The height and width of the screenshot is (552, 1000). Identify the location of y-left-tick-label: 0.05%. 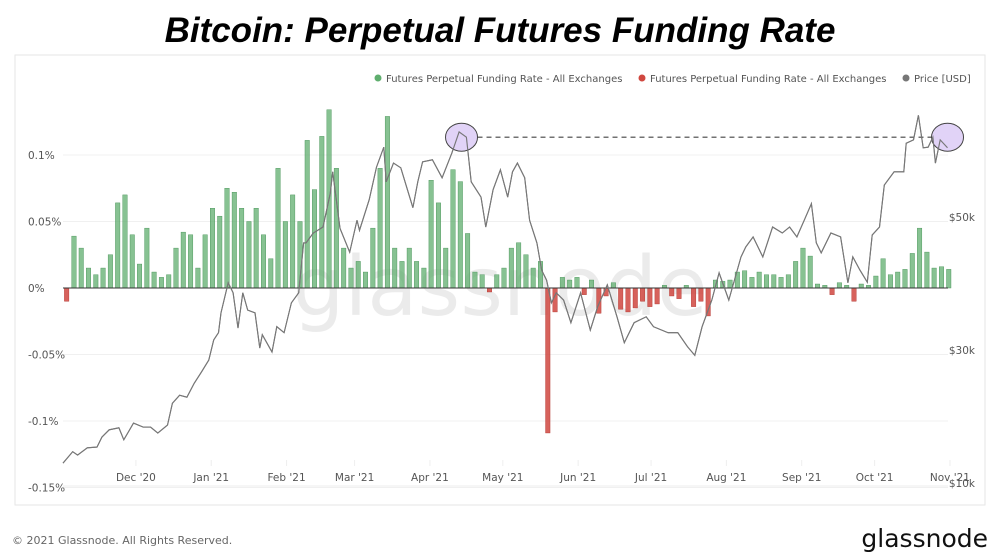
(44, 223).